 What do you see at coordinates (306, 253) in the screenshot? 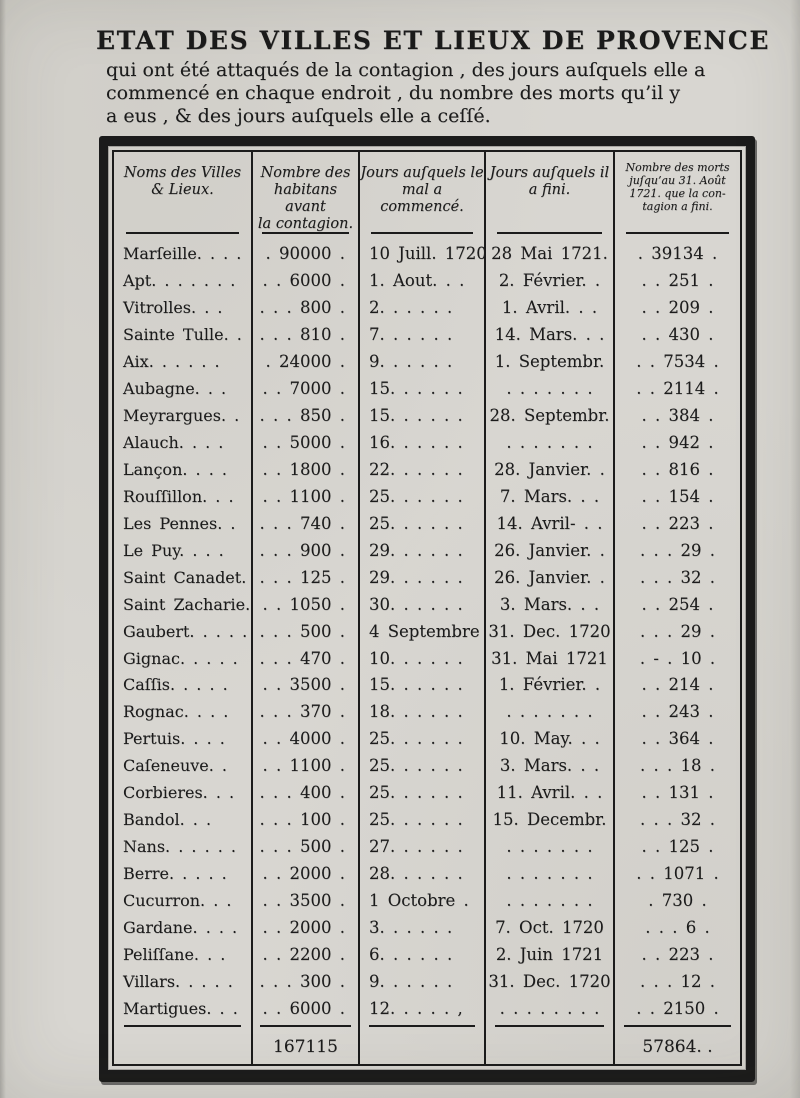
I see `cell-inhabitants: . 90000 .` at bounding box center [306, 253].